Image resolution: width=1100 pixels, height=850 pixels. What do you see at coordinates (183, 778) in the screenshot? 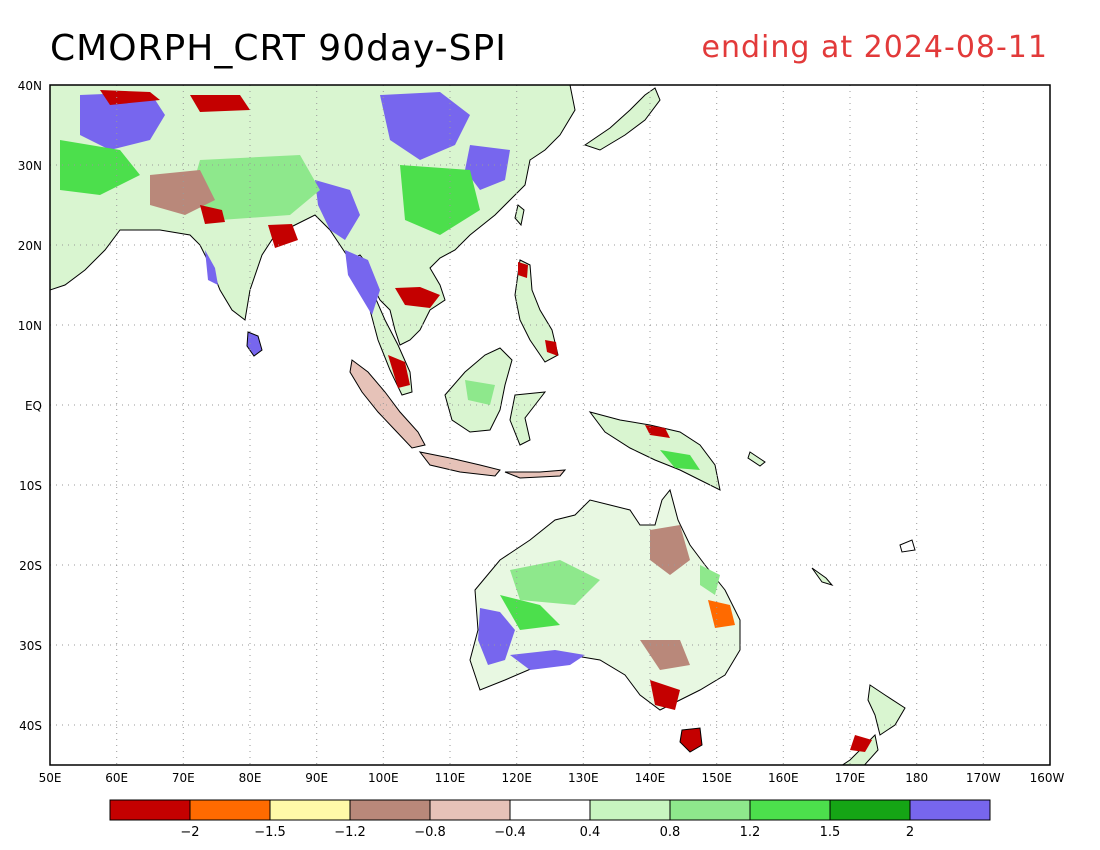
I see `x-tick-label: 70E` at bounding box center [183, 778].